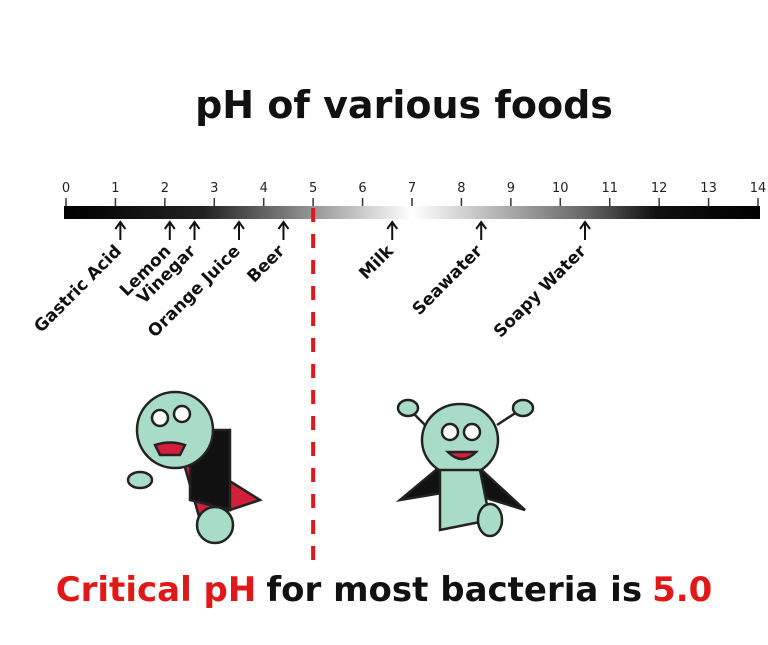  What do you see at coordinates (313, 188) in the screenshot?
I see `tick-label: 5` at bounding box center [313, 188].